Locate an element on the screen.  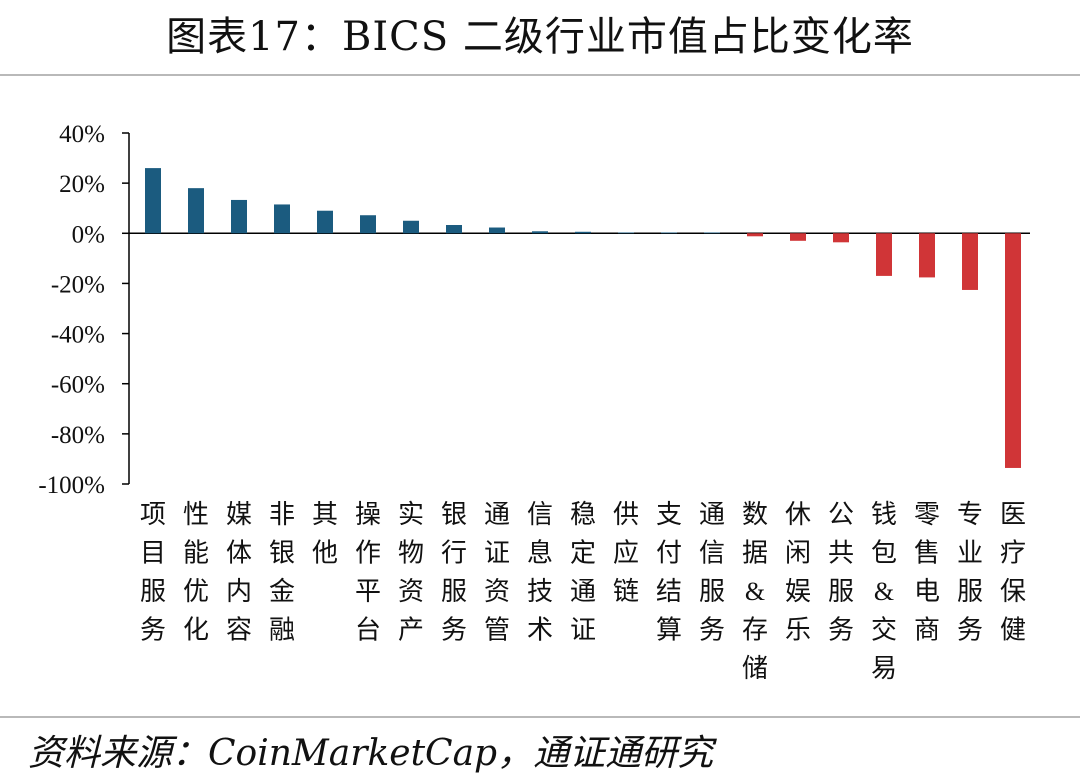
x-tick-label: 通证资管 is located at coordinates (497, 572).